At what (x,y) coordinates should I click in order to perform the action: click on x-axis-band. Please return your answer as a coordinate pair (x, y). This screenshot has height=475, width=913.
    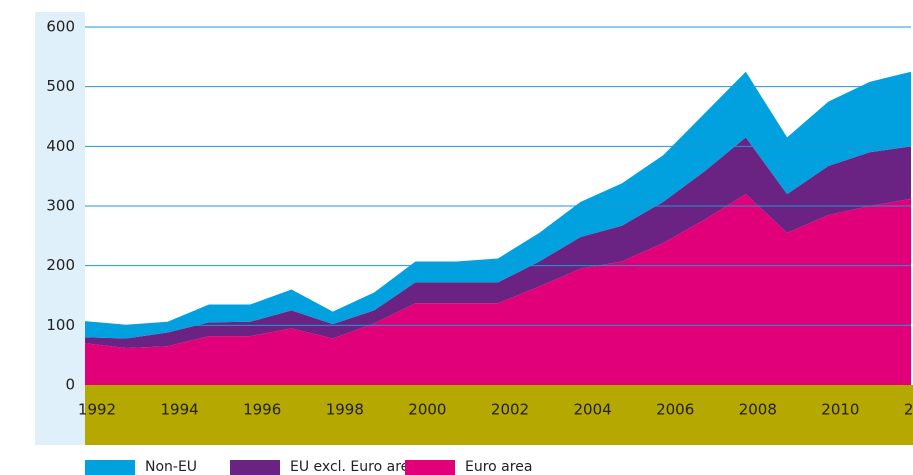
    Looking at the image, I should click on (499, 415).